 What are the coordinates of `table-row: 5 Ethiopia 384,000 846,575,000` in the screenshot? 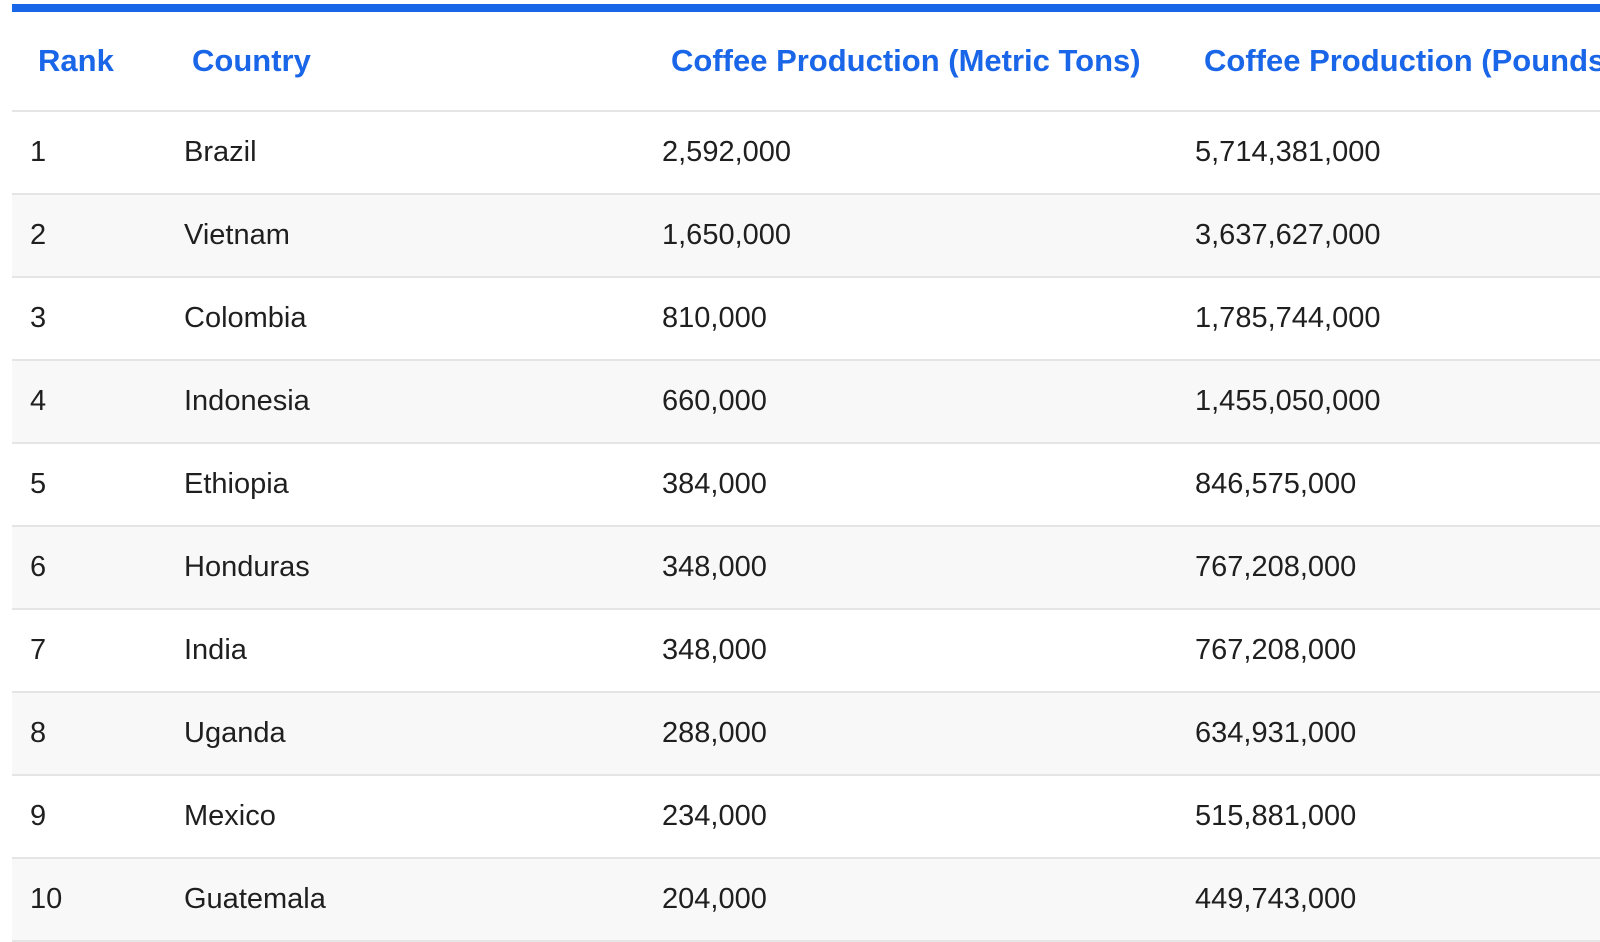 It's located at (806, 485).